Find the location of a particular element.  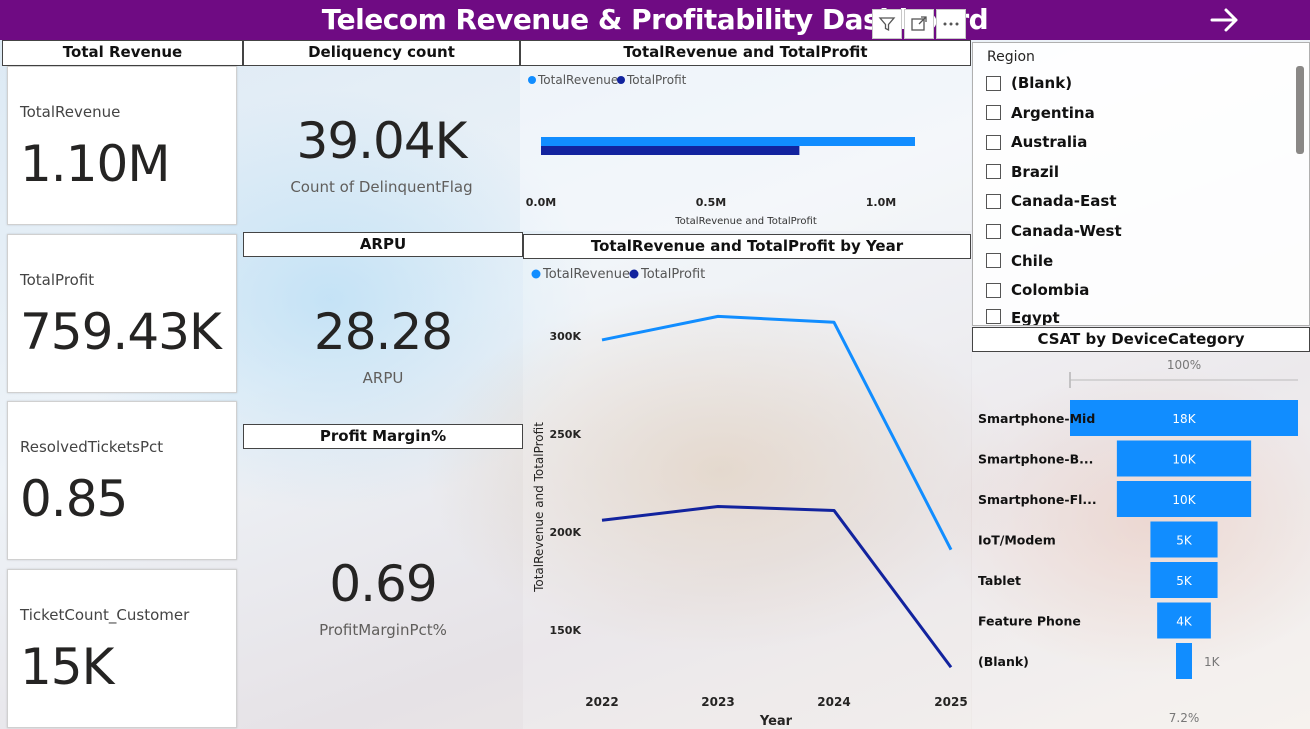

line-chart-xtick: 2024 is located at coordinates (833, 702).